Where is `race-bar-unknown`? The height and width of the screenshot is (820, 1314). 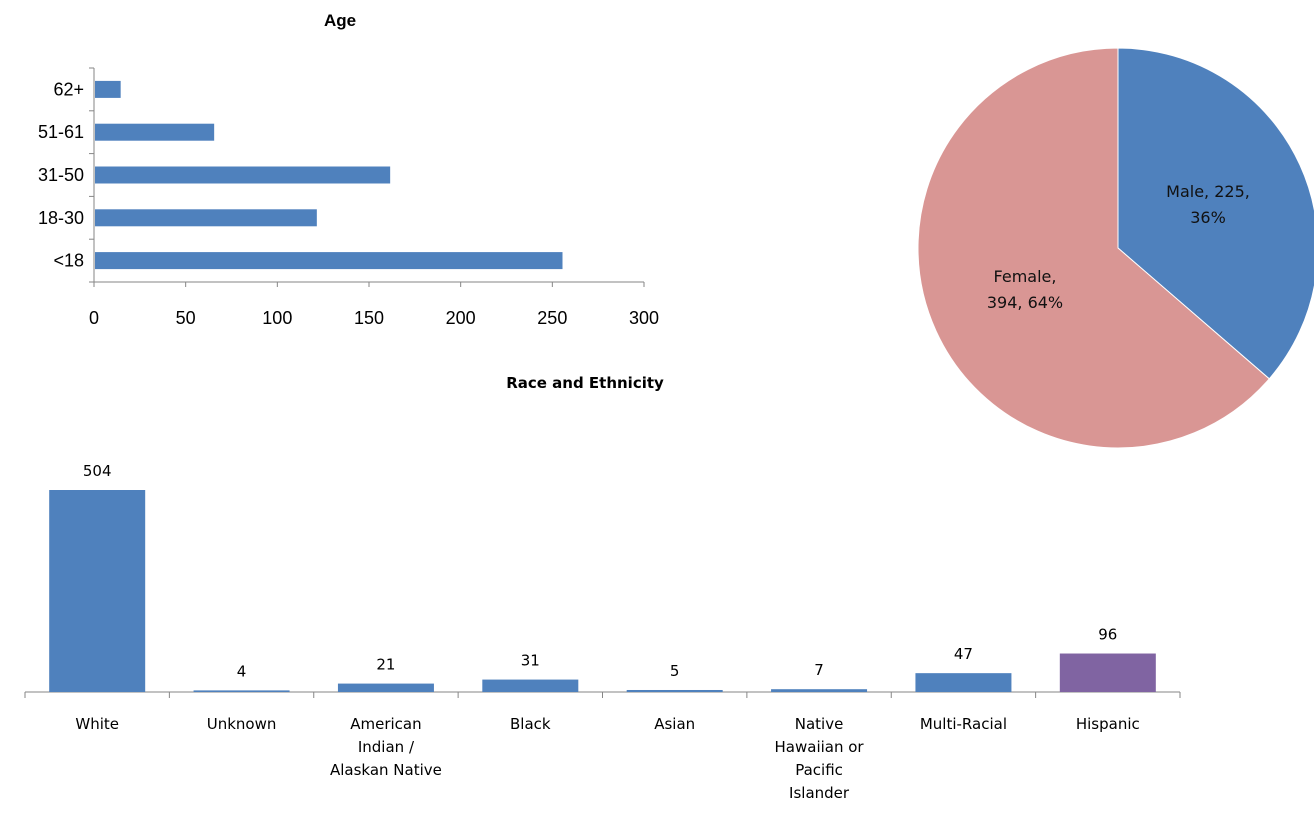
race-bar-unknown is located at coordinates (241, 691).